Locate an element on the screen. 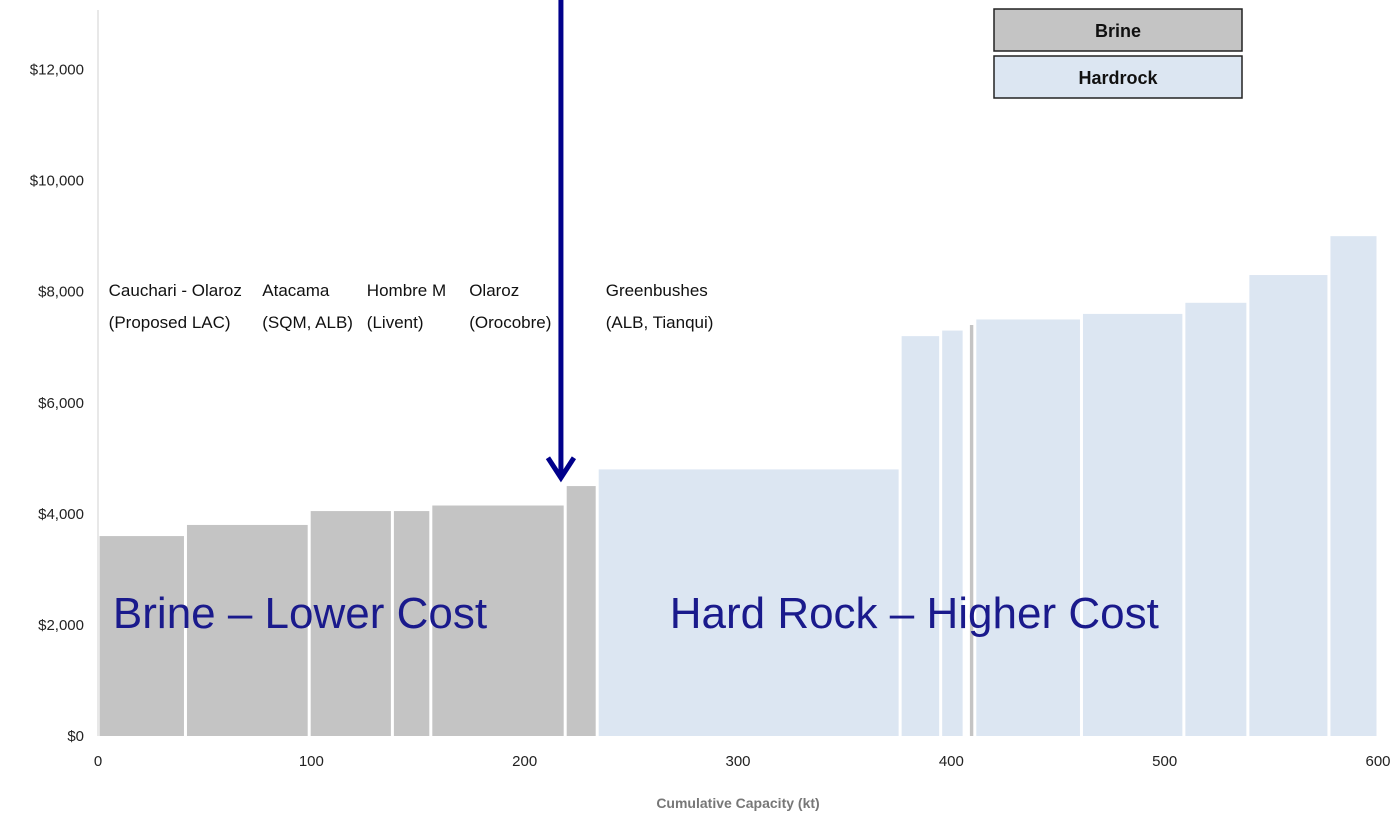  hardrock-region-label: Hard Rock – Higher Cost is located at coordinates (914, 613).